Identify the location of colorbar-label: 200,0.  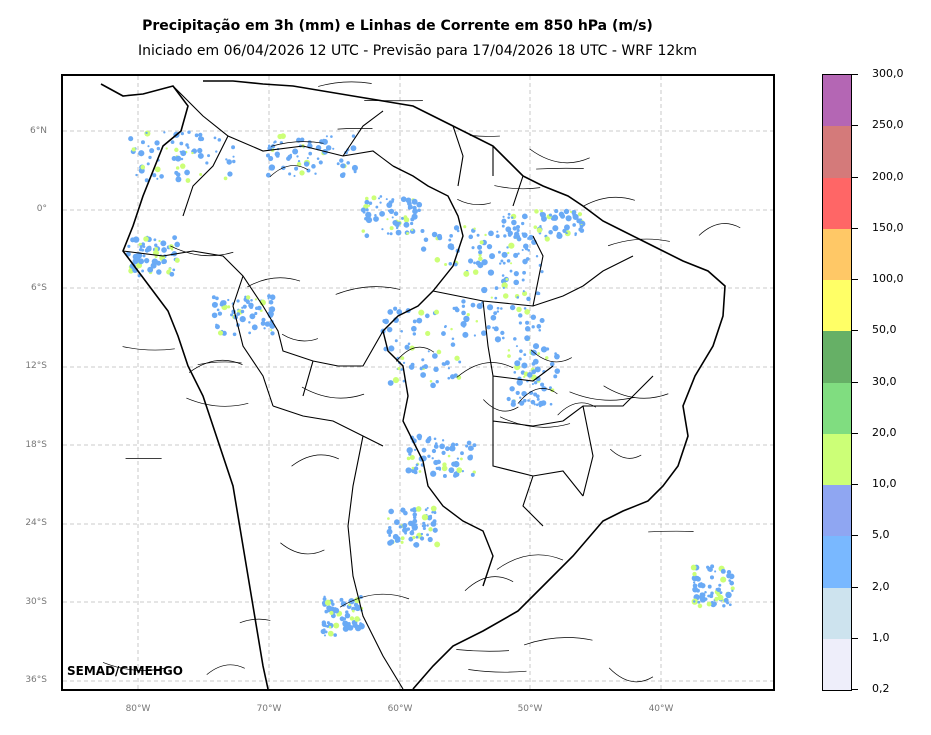
(888, 176).